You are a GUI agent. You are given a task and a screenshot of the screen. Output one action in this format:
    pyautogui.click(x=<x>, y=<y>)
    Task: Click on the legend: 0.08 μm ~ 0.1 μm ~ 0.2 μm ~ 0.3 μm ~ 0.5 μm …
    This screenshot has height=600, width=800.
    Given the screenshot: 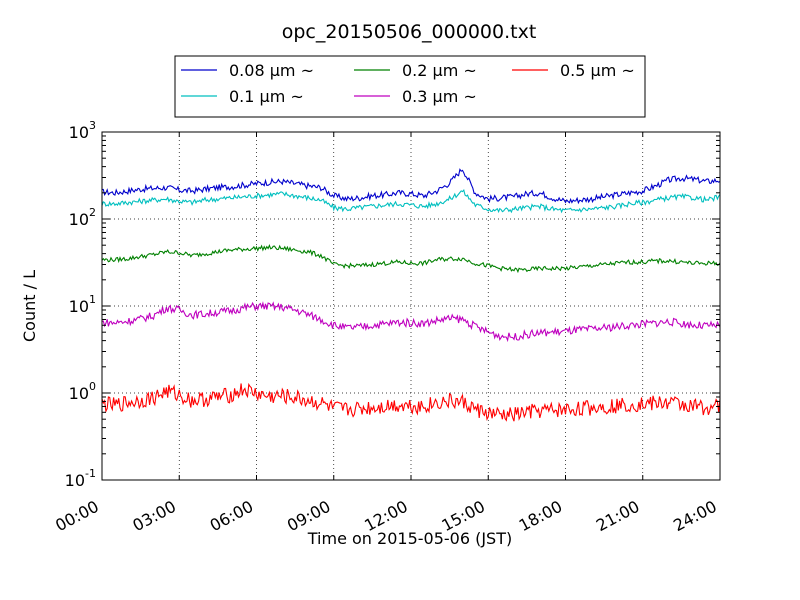 What is the action you would take?
    pyautogui.click(x=410, y=86)
    